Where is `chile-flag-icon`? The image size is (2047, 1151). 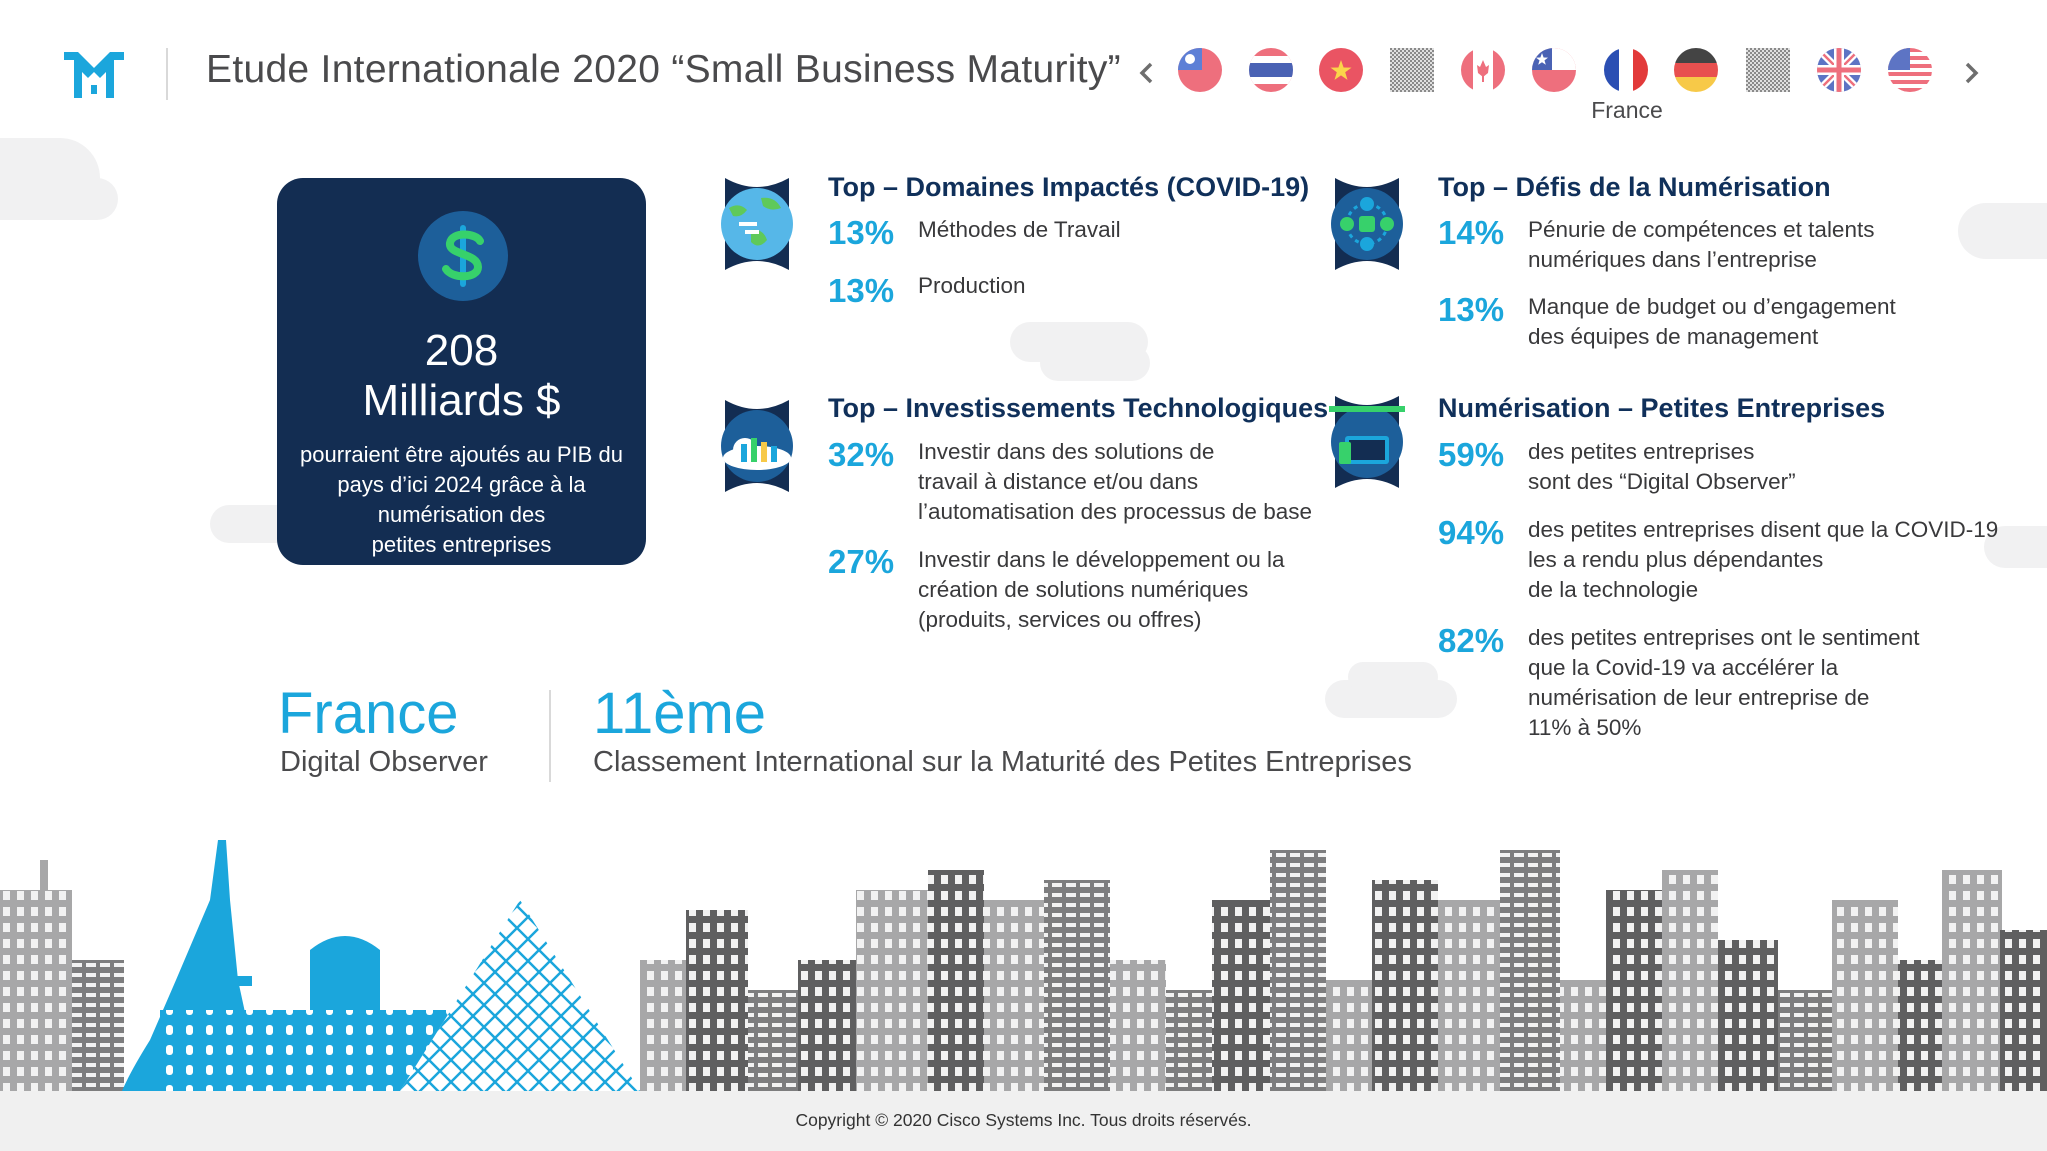 chile-flag-icon is located at coordinates (1554, 70).